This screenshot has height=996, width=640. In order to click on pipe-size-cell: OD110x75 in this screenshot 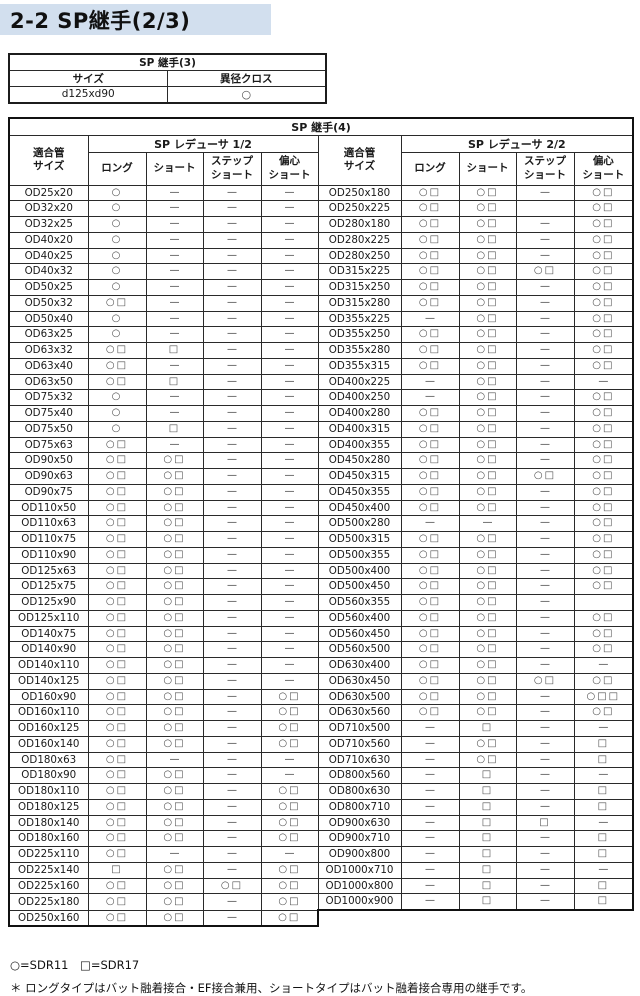, I will do `click(48, 539)`.